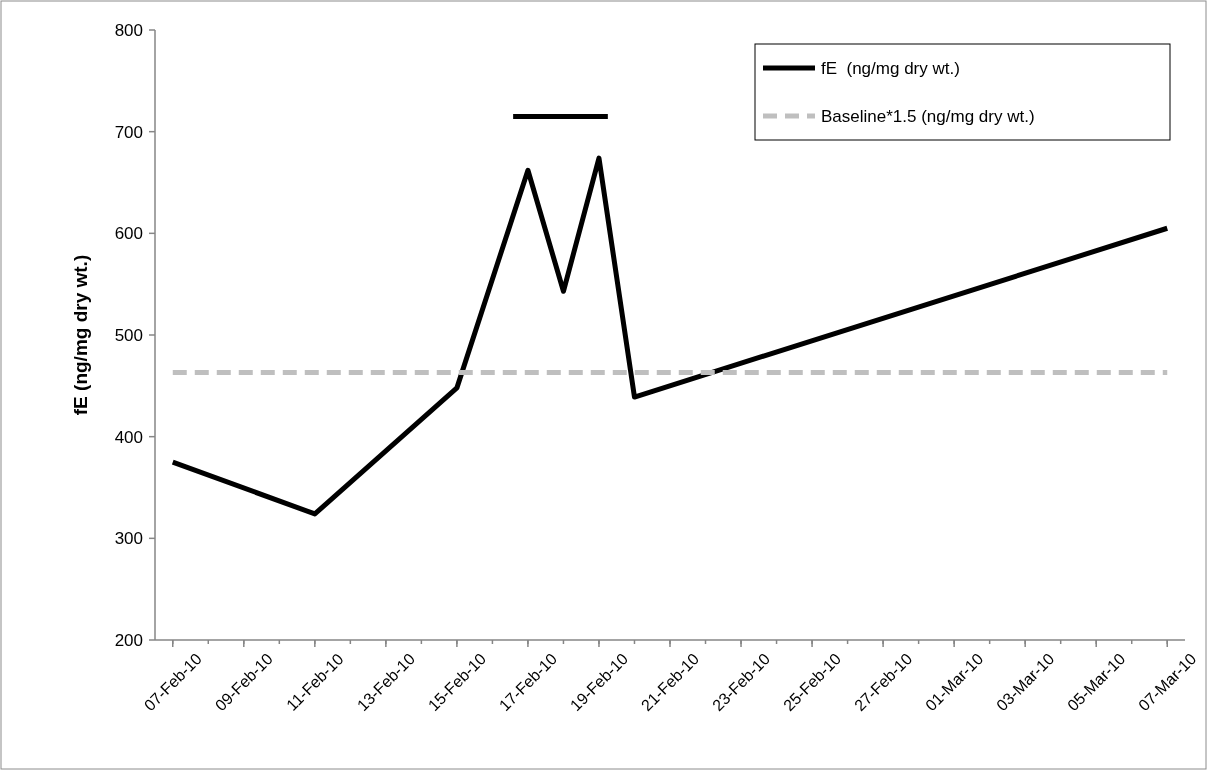 This screenshot has height=770, width=1207. What do you see at coordinates (128, 539) in the screenshot?
I see `y-tick-label: 300` at bounding box center [128, 539].